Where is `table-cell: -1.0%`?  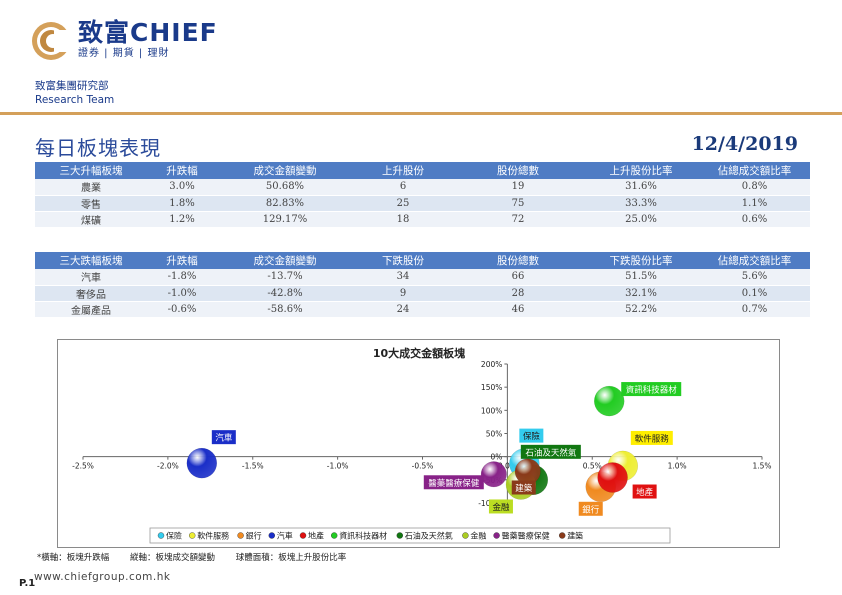
table-cell: -1.0% is located at coordinates (182, 293).